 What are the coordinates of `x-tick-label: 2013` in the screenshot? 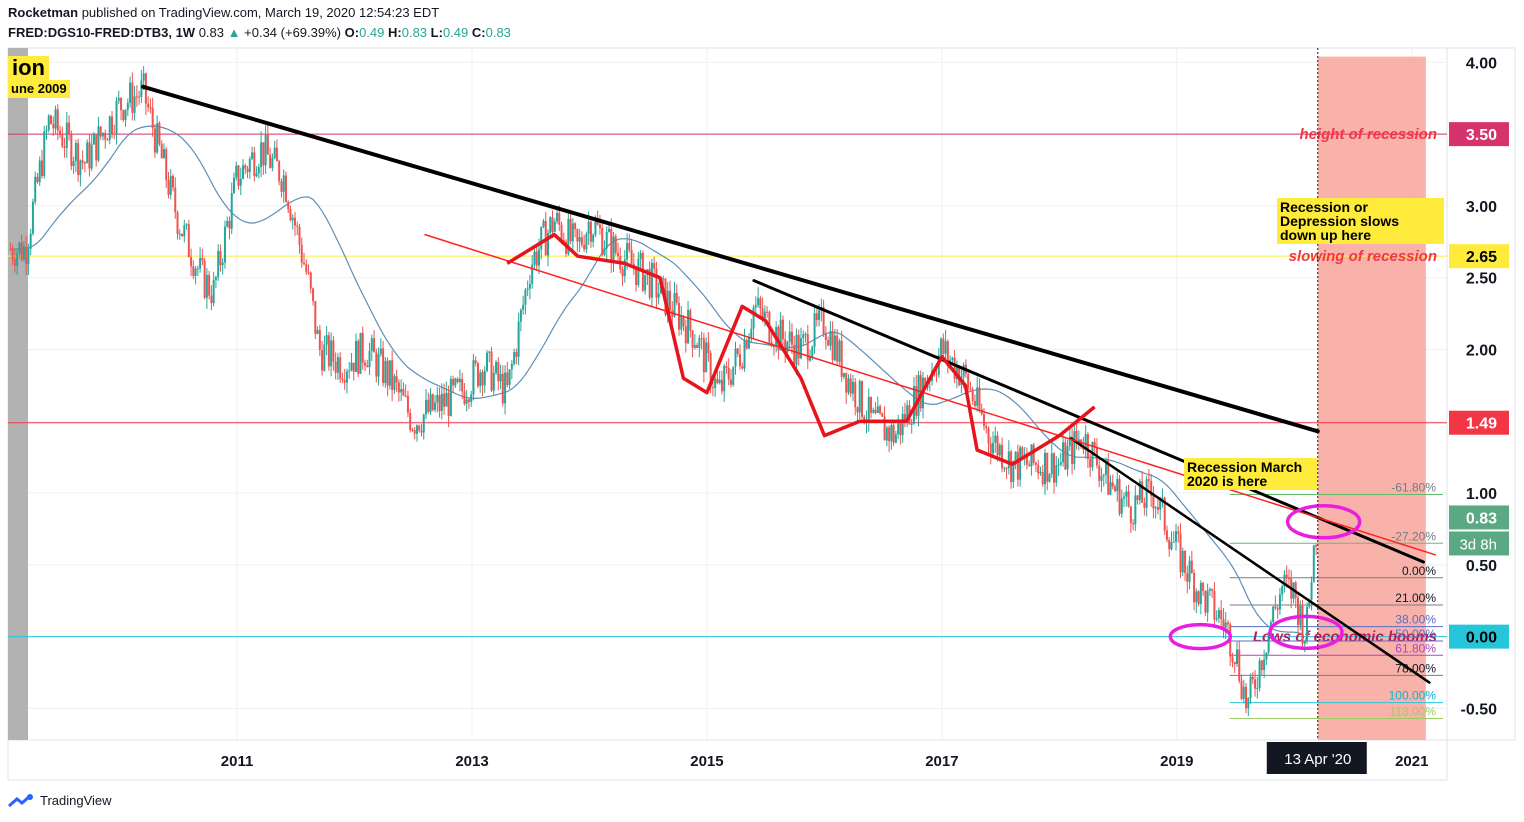 It's located at (471, 761).